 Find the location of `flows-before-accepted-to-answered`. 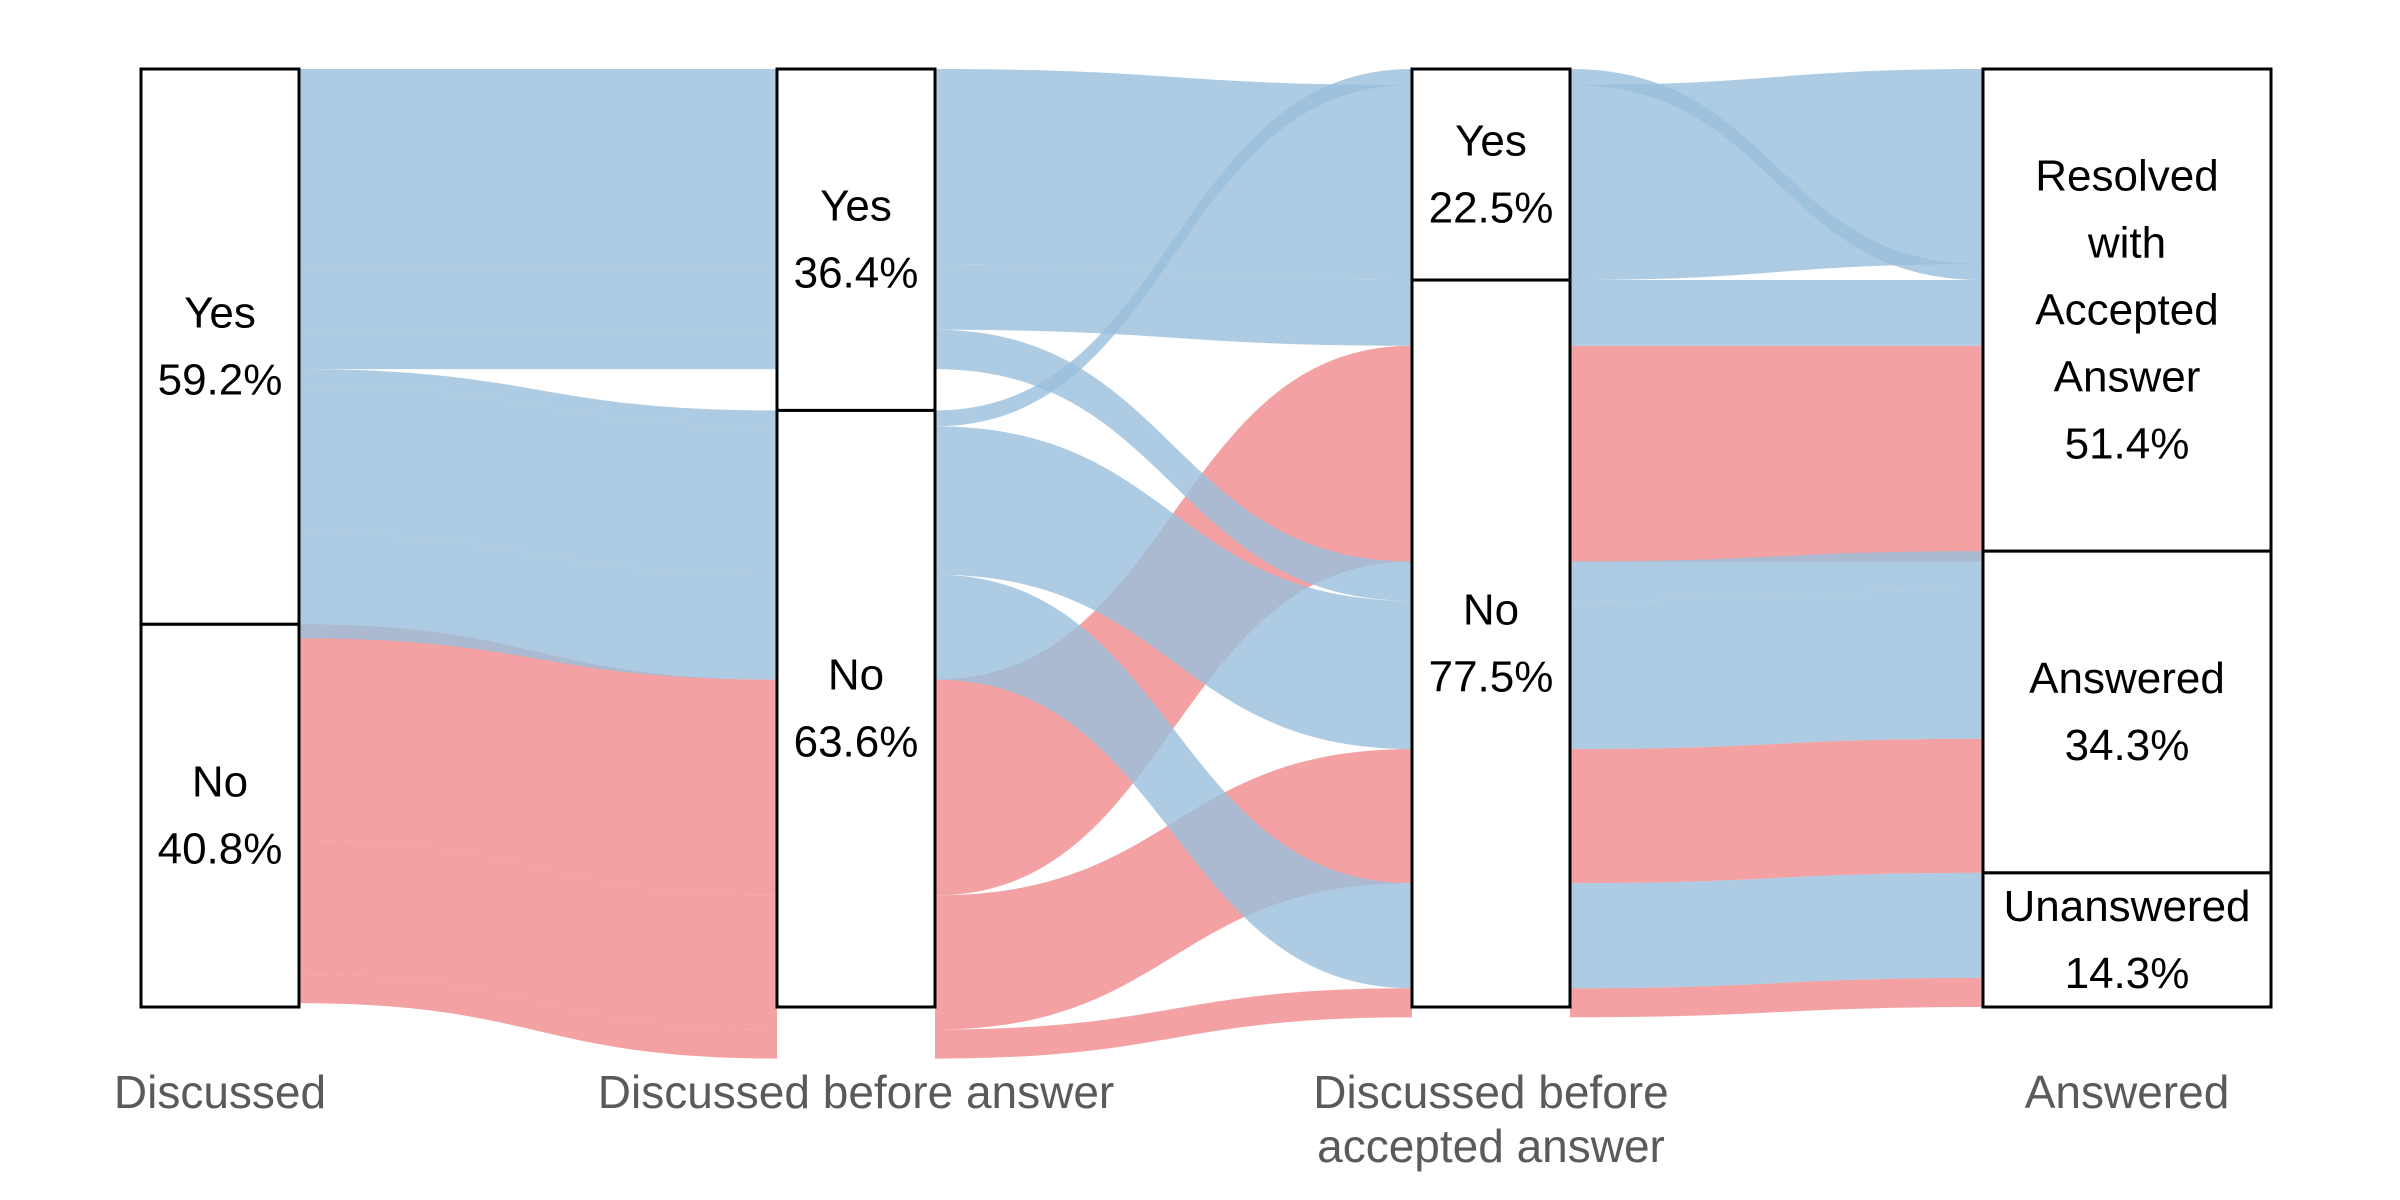

flows-before-accepted-to-answered is located at coordinates (1776, 543).